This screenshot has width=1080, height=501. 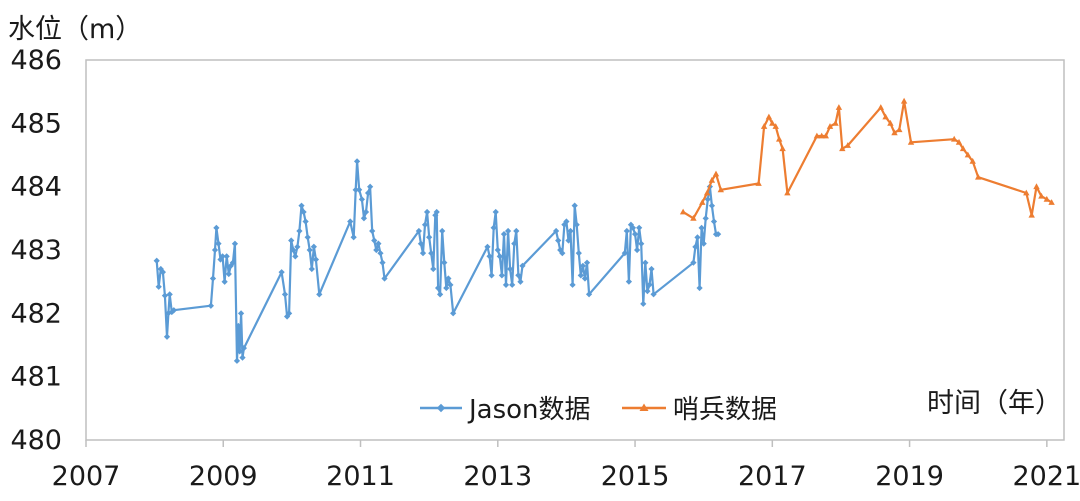 I want to click on y-tick-label: 483, so click(x=36, y=250).